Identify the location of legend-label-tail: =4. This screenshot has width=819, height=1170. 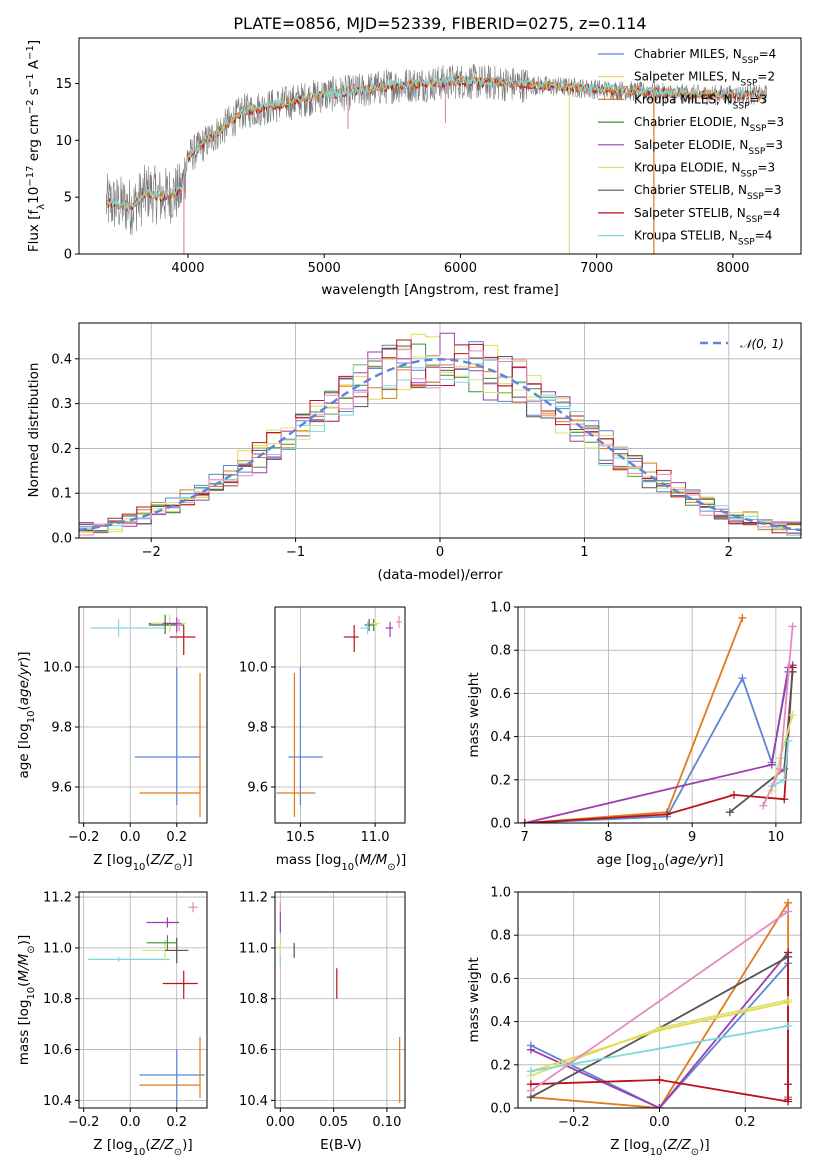
(772, 213).